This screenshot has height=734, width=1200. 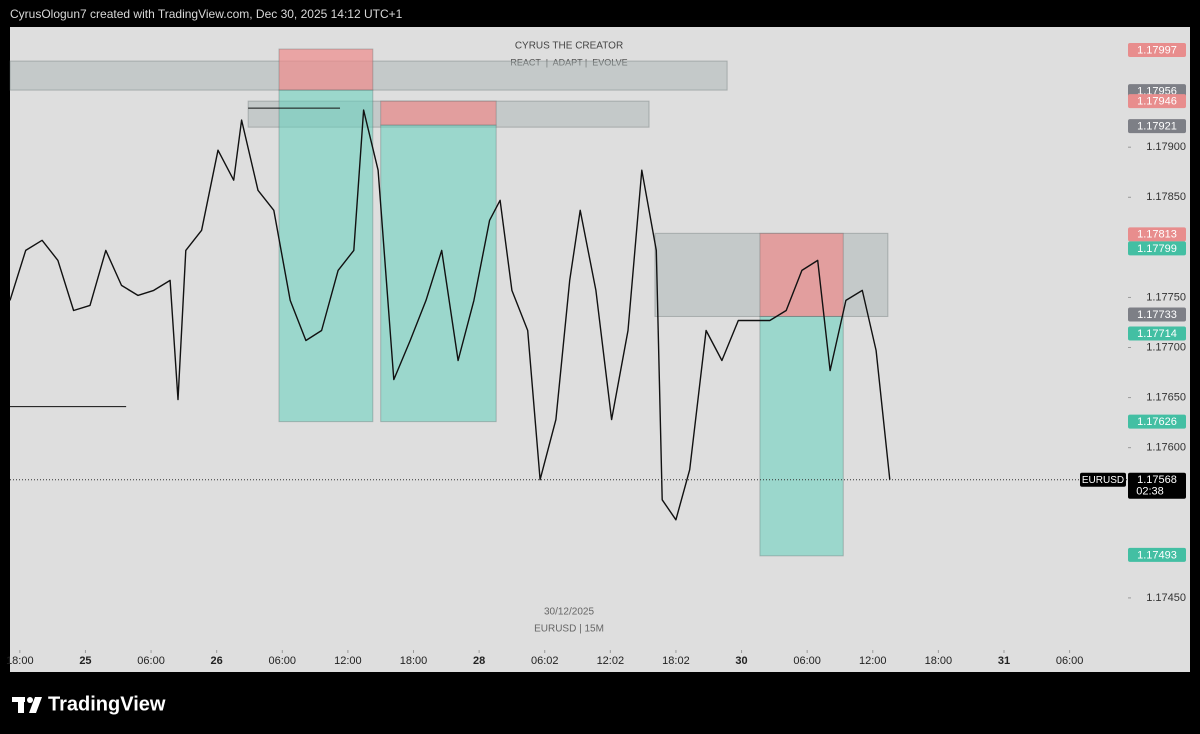 I want to click on price-label: 1.17799, so click(x=1157, y=249).